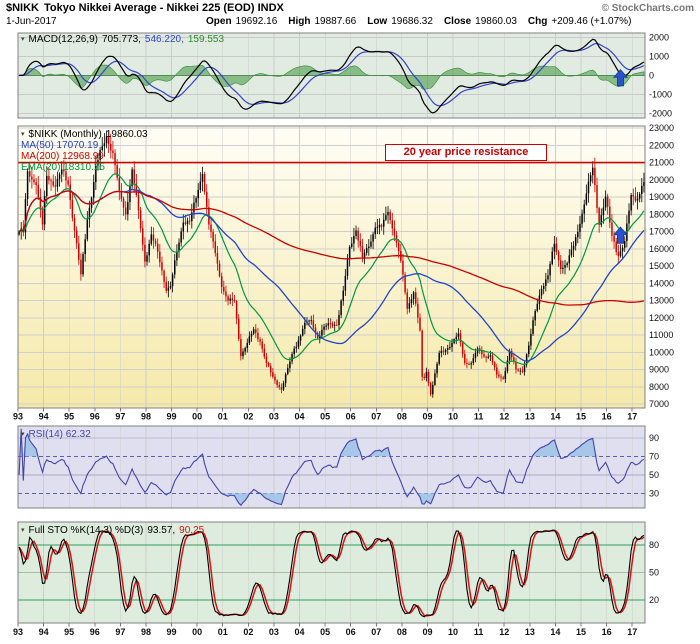  I want to click on change-label: Chg, so click(537, 21).